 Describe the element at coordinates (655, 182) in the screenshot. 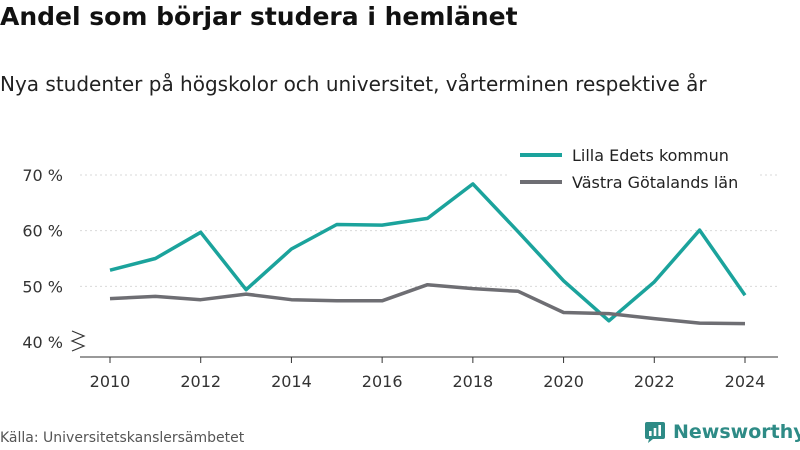

I see `legend-label: Västra Götalands län` at that location.